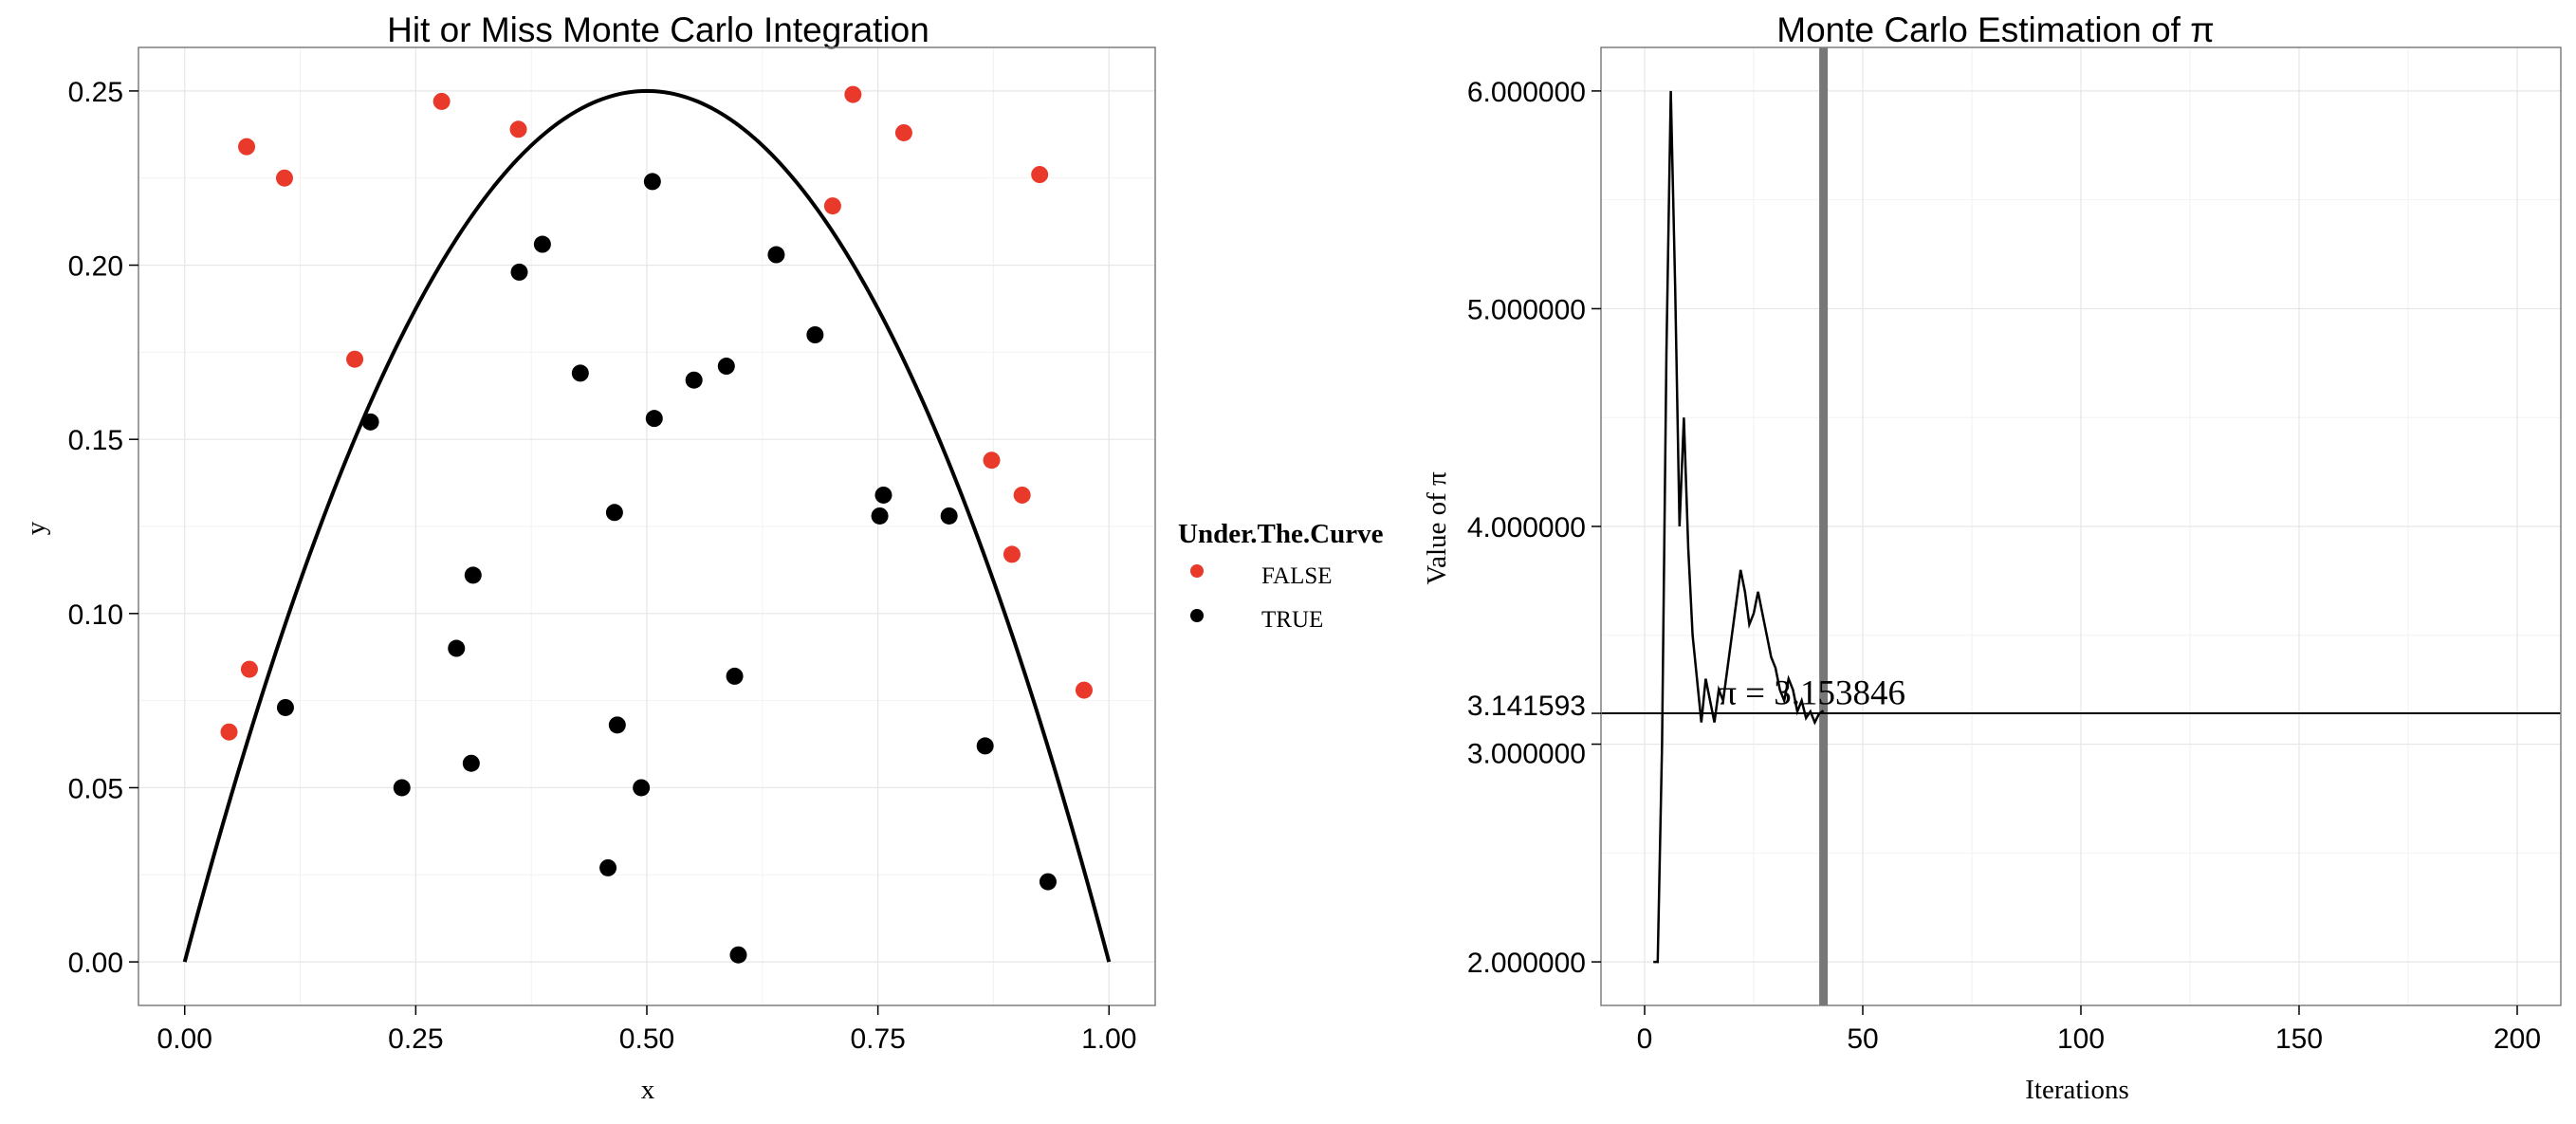  What do you see at coordinates (1526, 92) in the screenshot?
I see `y-tick-label: 6.000000` at bounding box center [1526, 92].